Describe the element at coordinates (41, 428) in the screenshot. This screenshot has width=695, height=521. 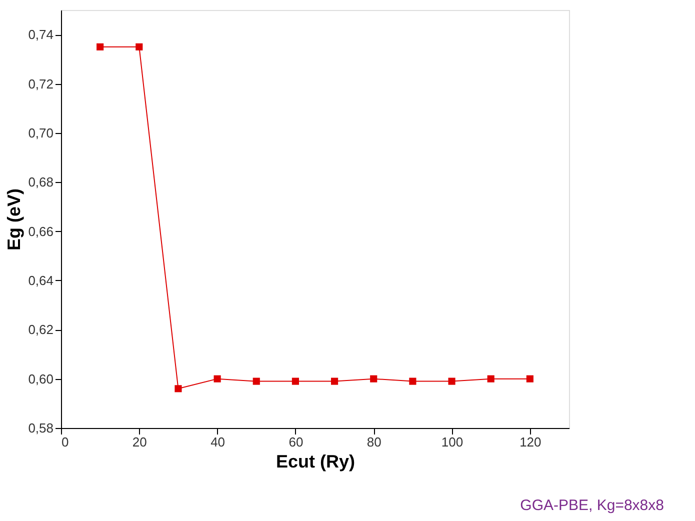
I see `y-tick-label: 0,58` at that location.